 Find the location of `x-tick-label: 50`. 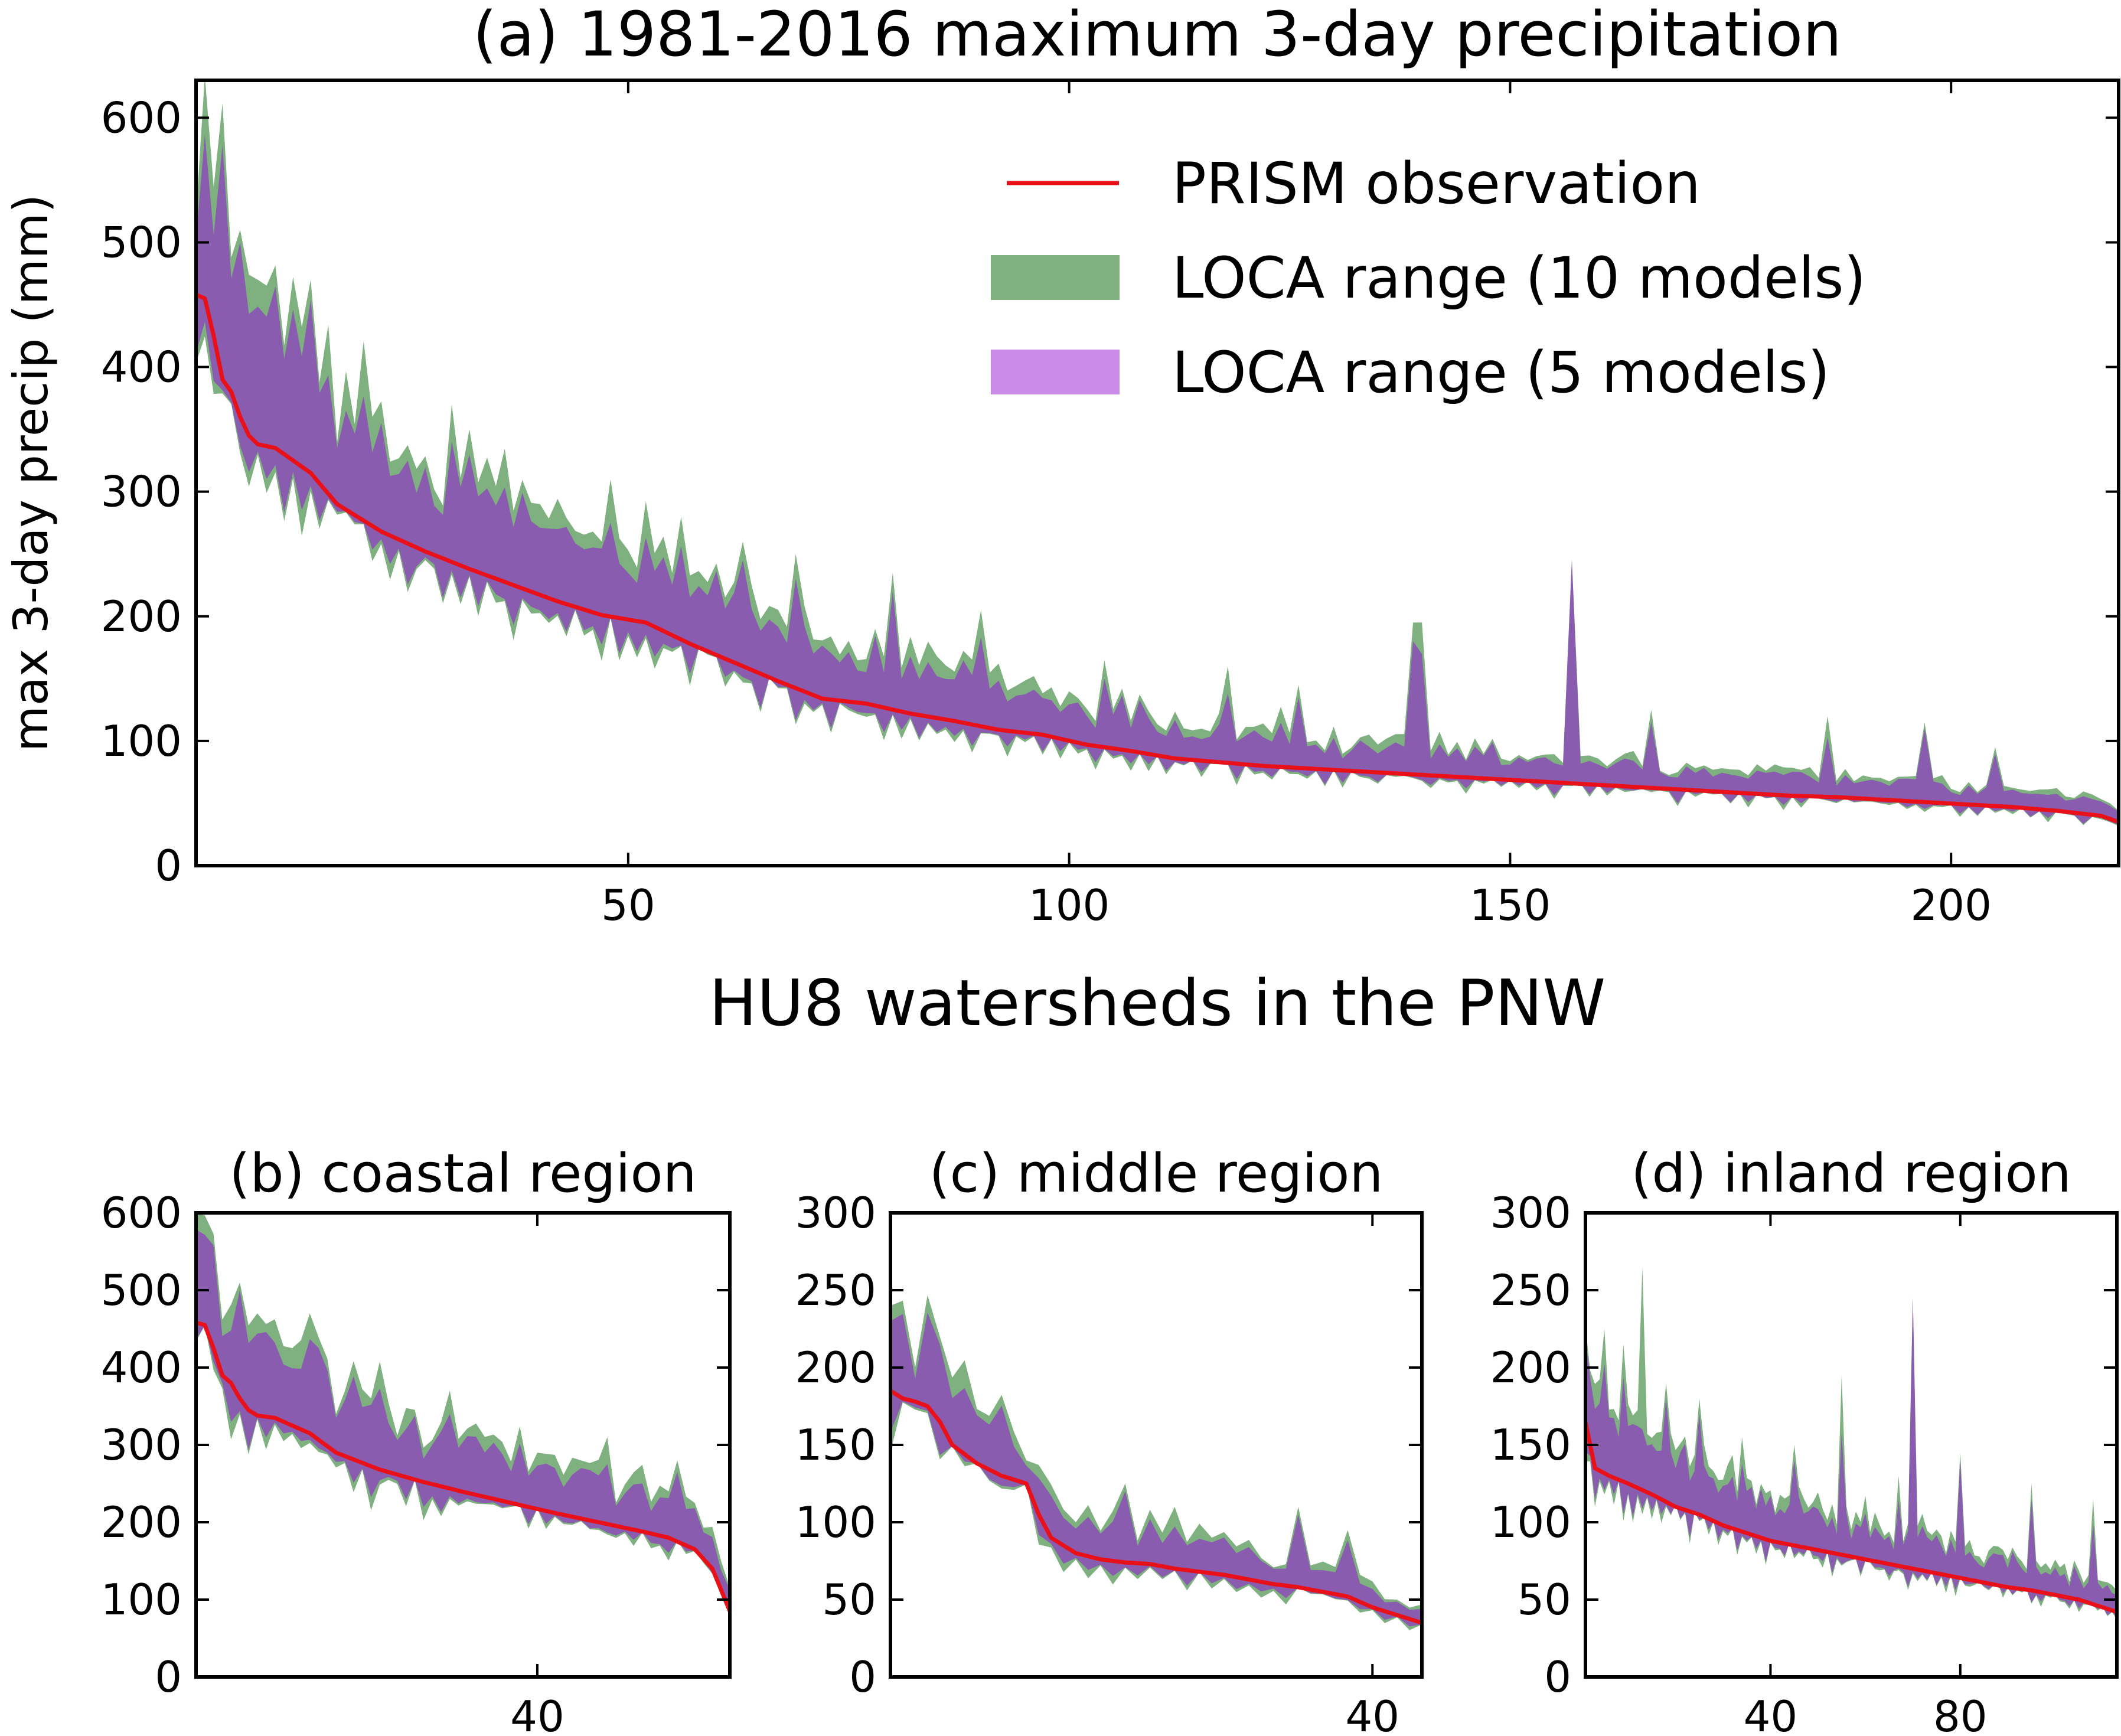

x-tick-label: 50 is located at coordinates (628, 905).